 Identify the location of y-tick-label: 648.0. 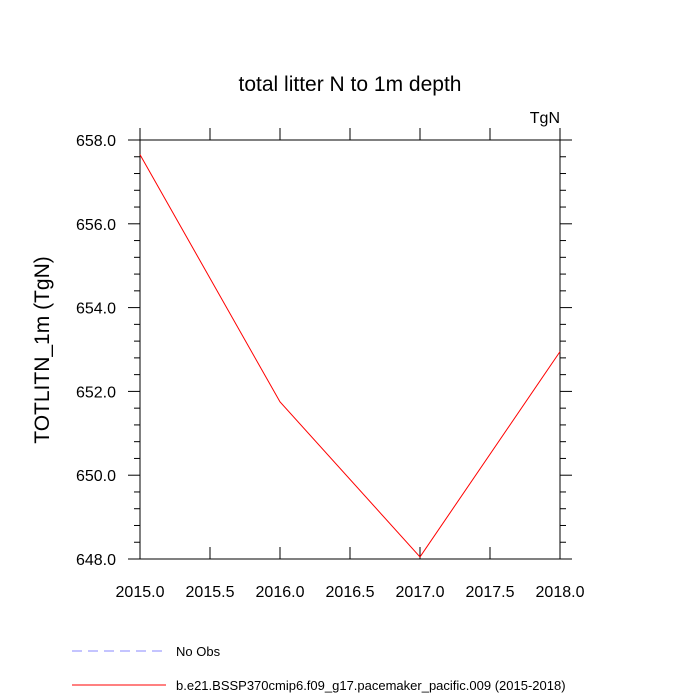
(96, 560).